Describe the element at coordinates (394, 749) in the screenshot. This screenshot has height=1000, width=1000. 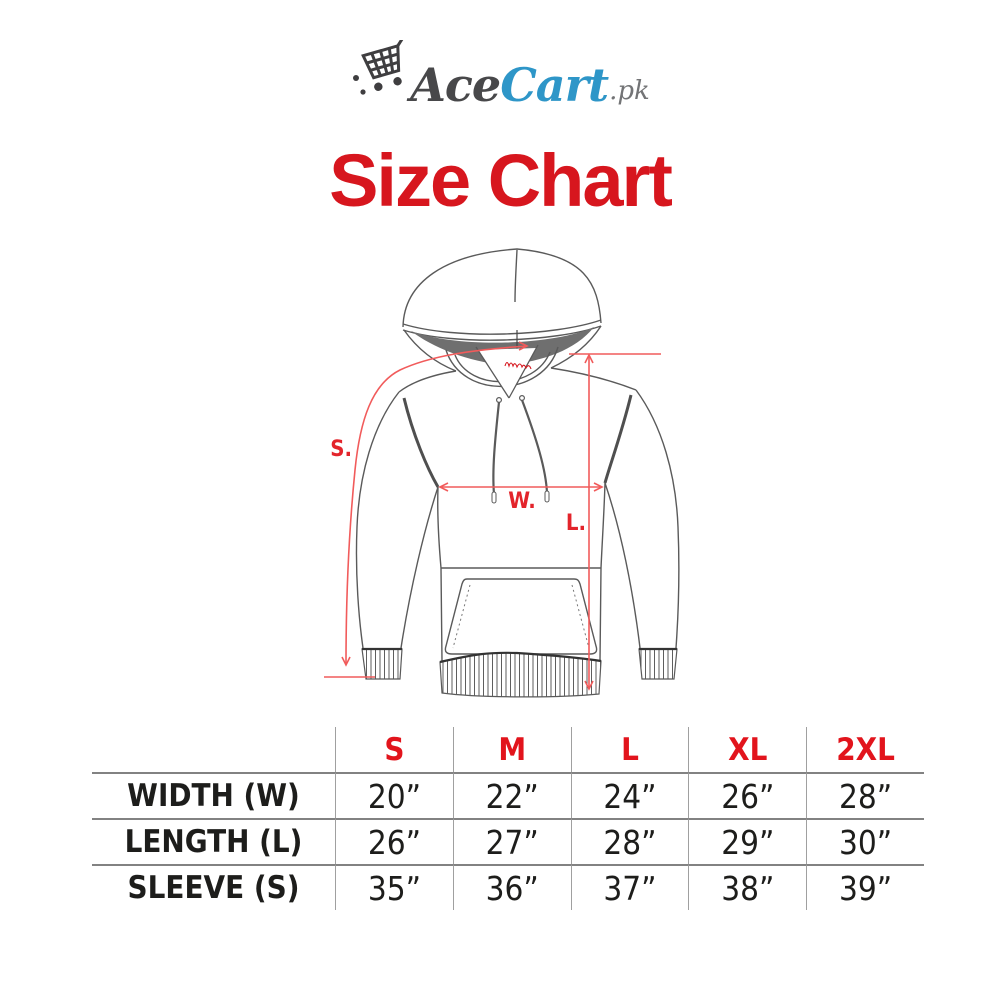
I see `col-header-s: S` at that location.